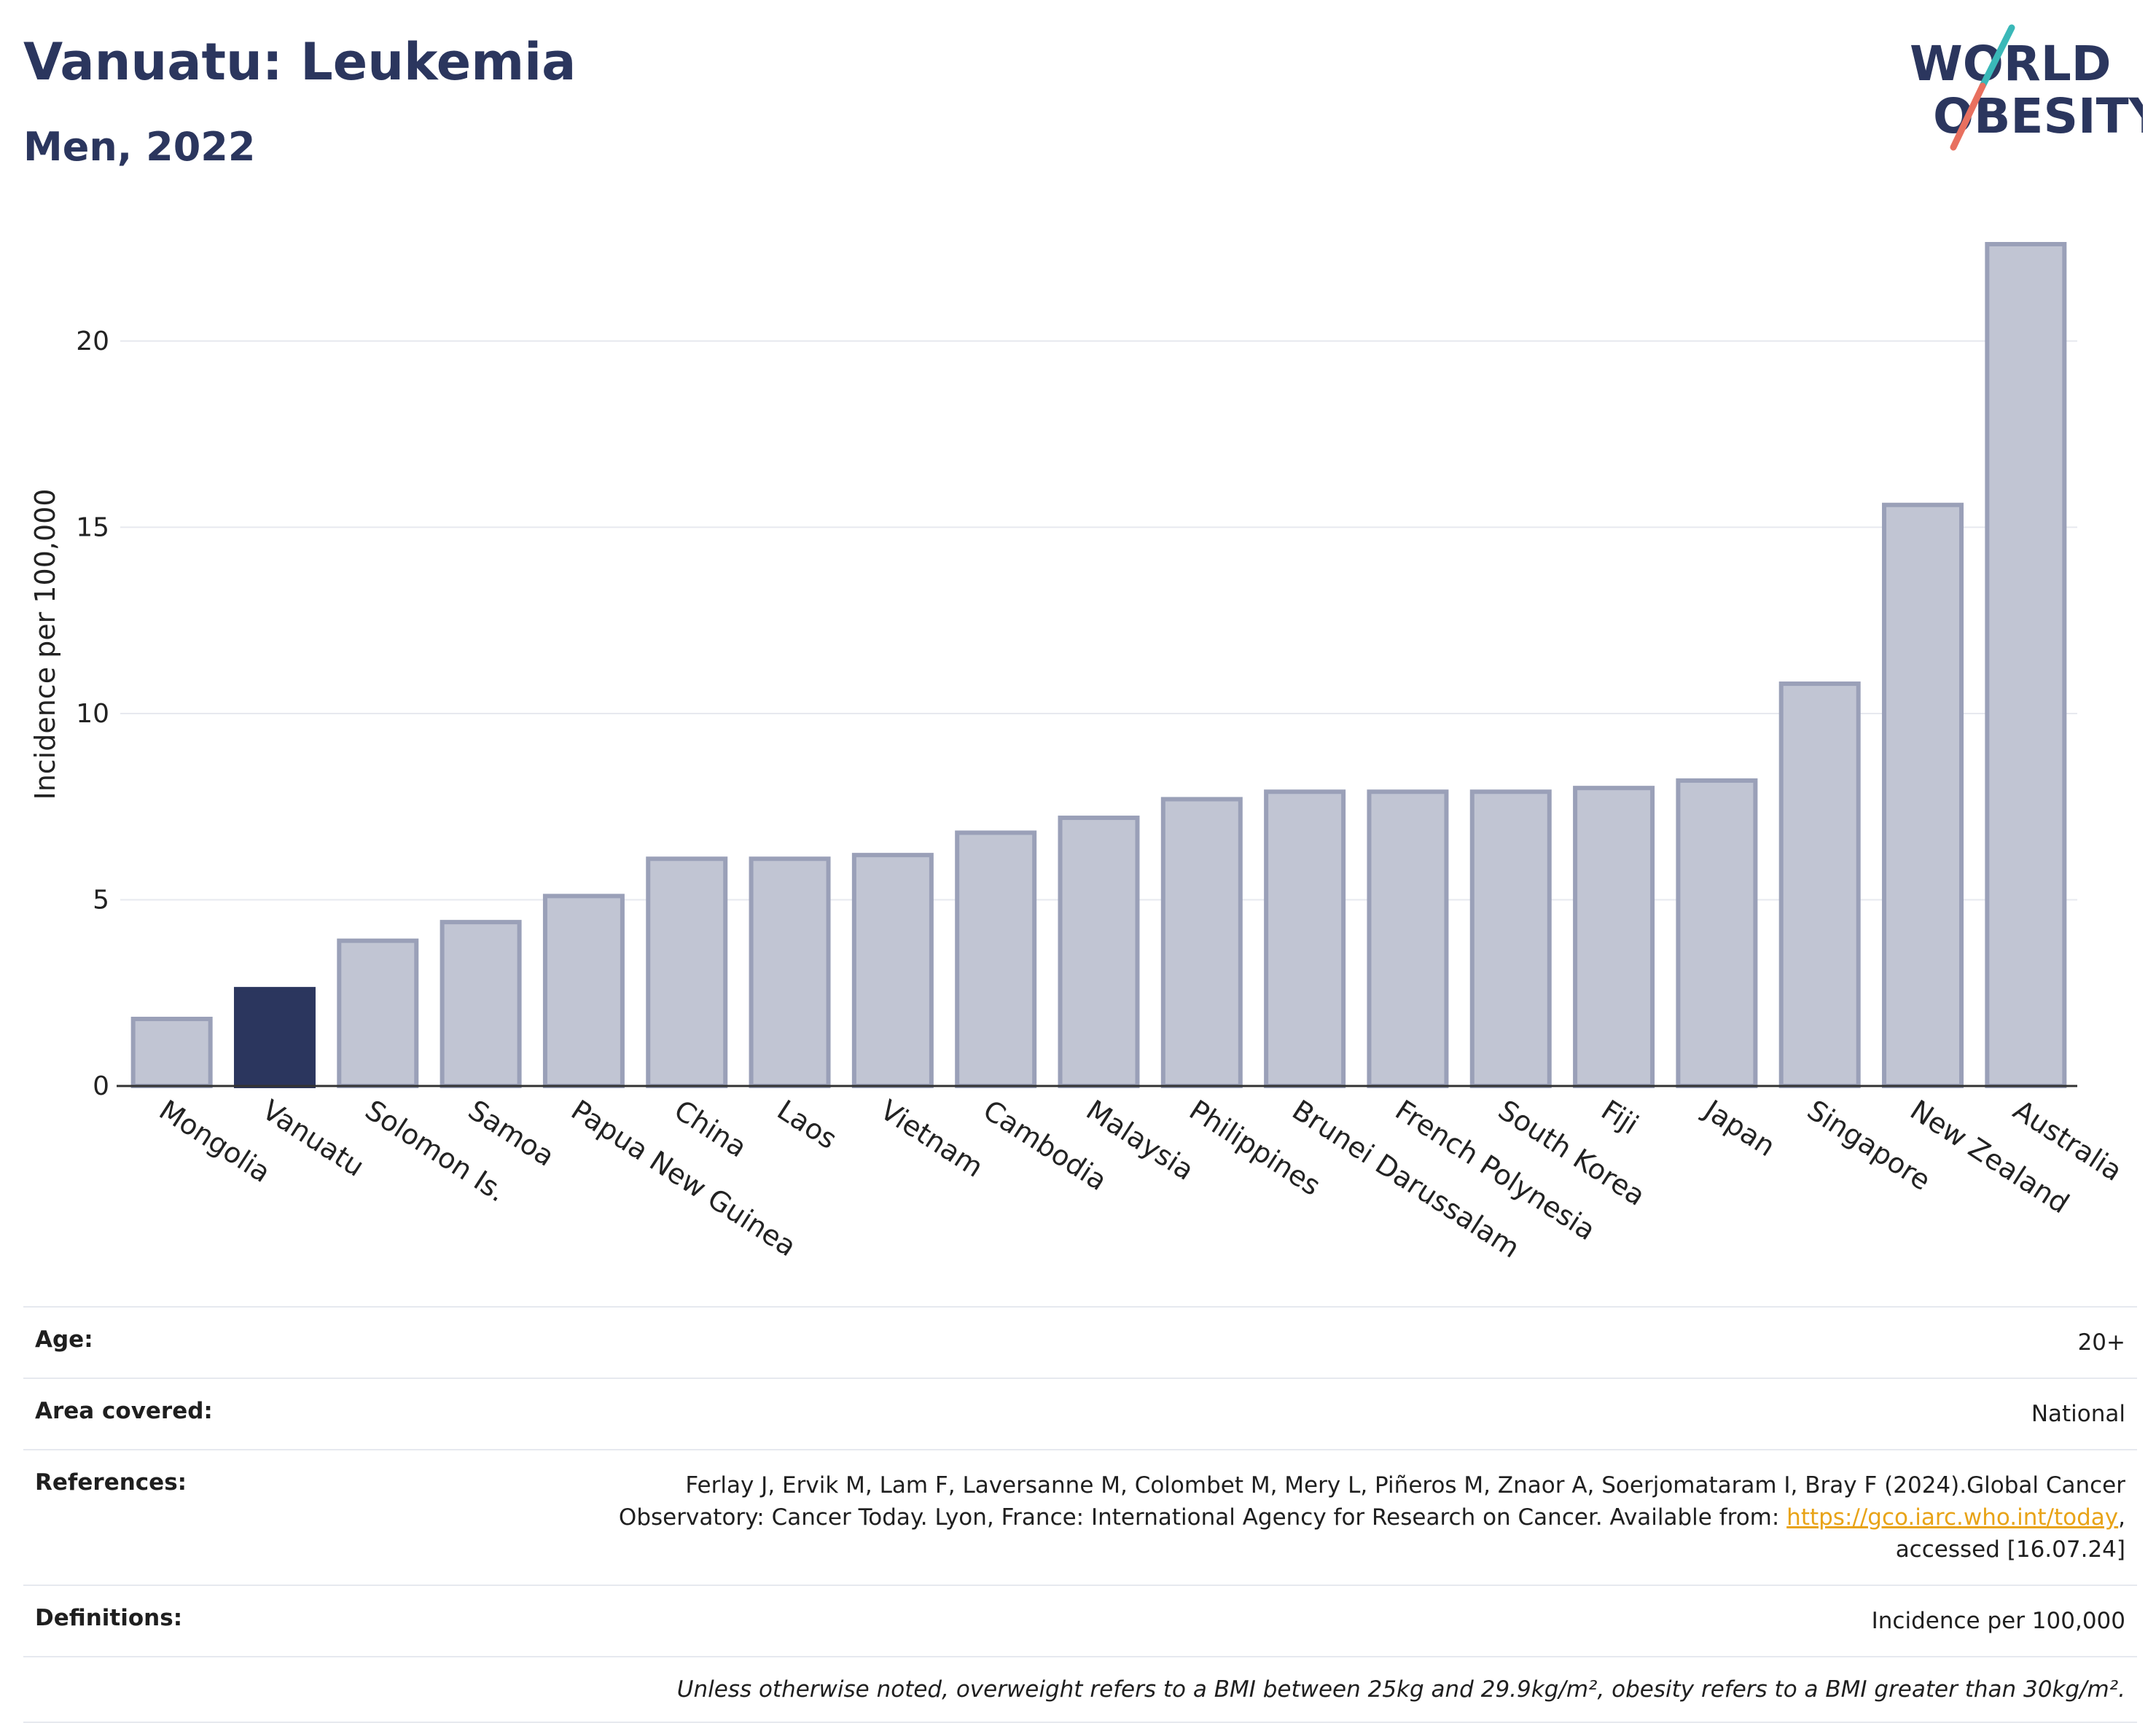  I want to click on area-label: Area covered:, so click(124, 1411).